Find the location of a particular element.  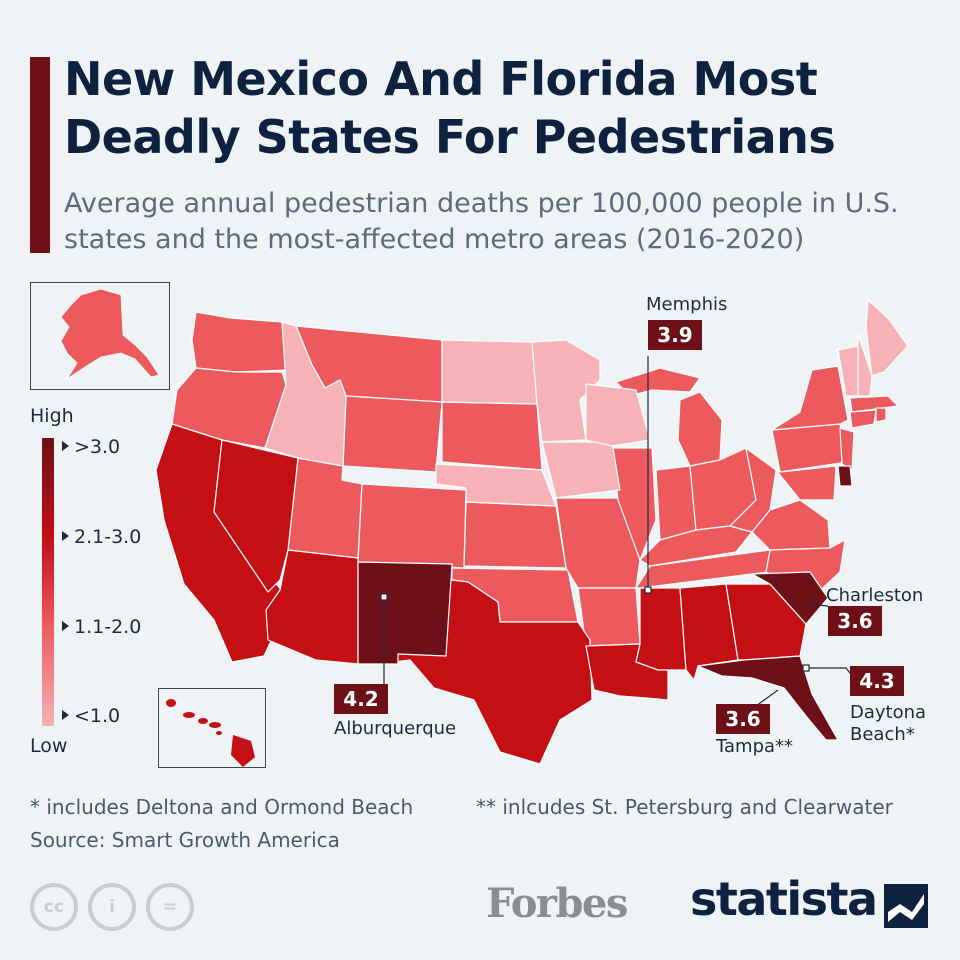

legend-bin-label: >3.0 is located at coordinates (97, 447).